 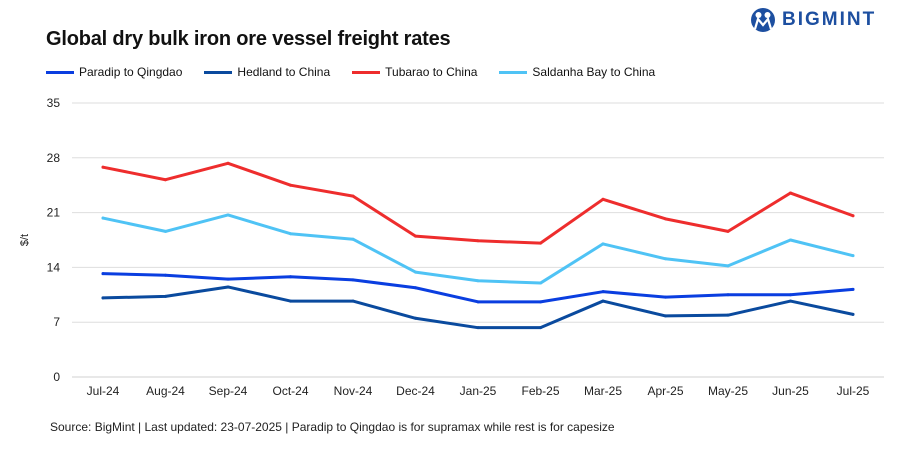 I want to click on x-tick-label: Sep-24, so click(x=228, y=391).